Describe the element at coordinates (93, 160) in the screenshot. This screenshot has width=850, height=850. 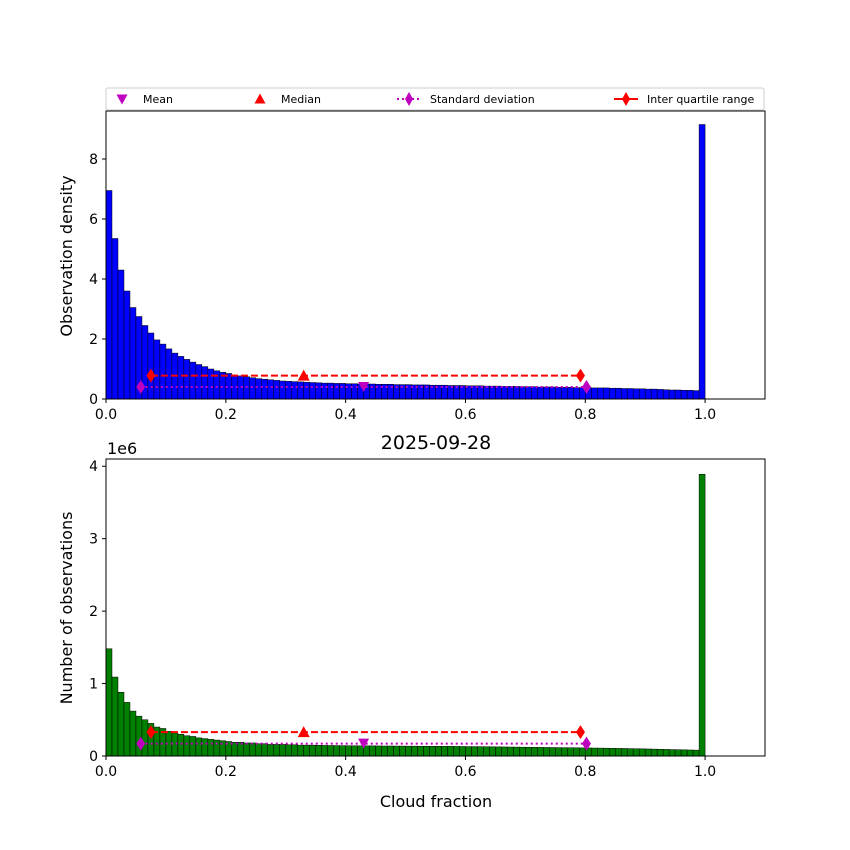
I see `density-y-tick-label: 8` at that location.